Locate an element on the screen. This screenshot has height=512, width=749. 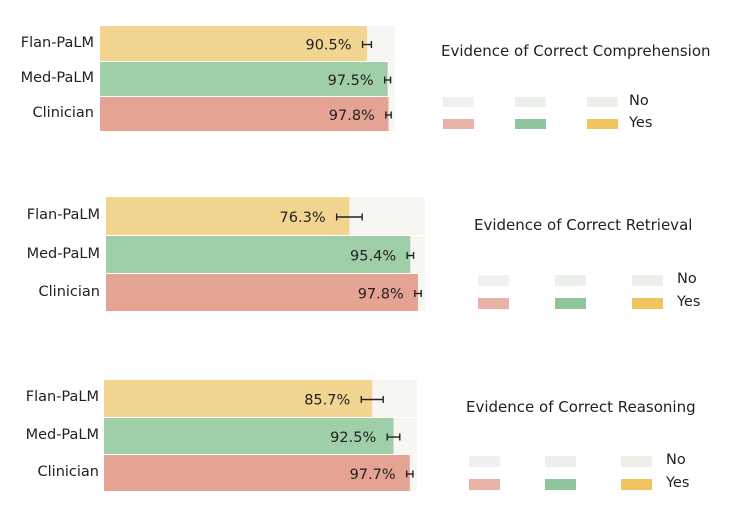
bar-no-flan-palm is located at coordinates (394, 398).